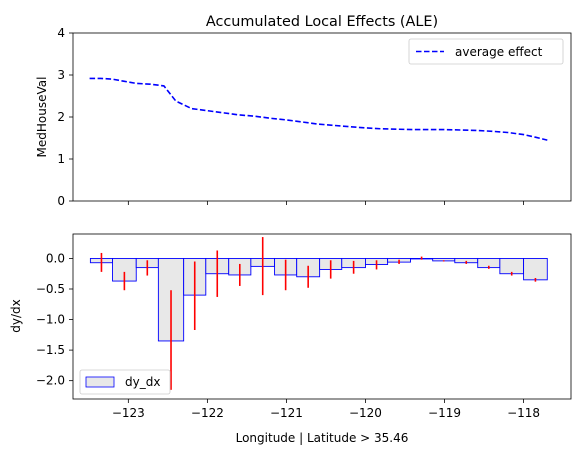 This screenshot has height=455, width=578. I want to click on chart-title: Accumulated Local Effects (ALE), so click(322, 22).